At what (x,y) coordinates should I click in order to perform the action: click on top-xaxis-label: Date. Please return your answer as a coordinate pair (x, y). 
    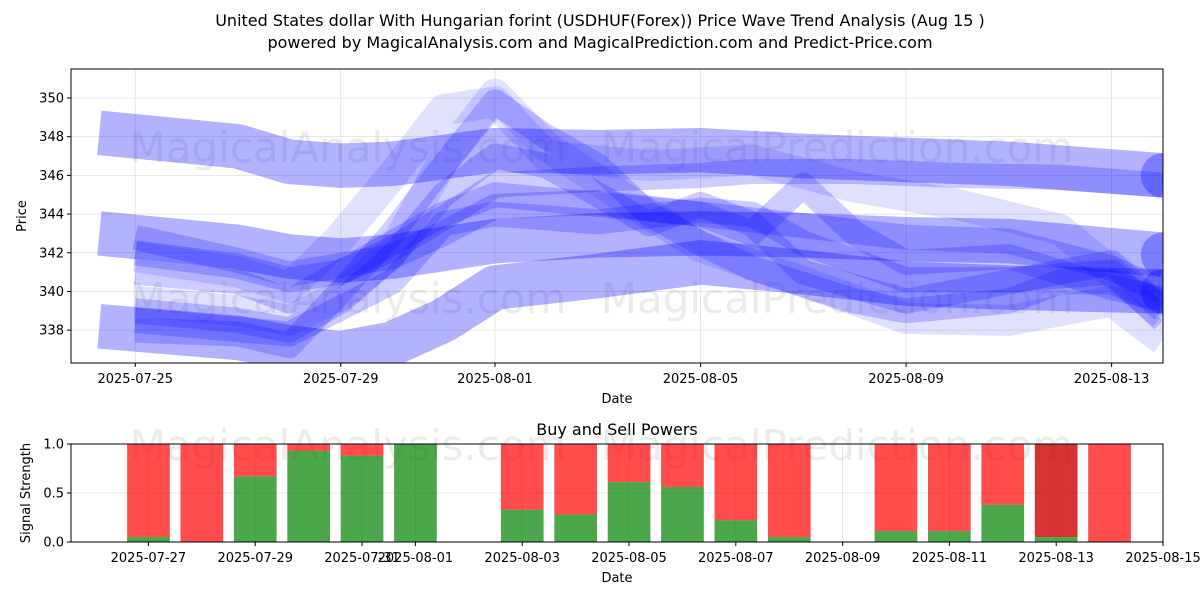
    Looking at the image, I should click on (616, 399).